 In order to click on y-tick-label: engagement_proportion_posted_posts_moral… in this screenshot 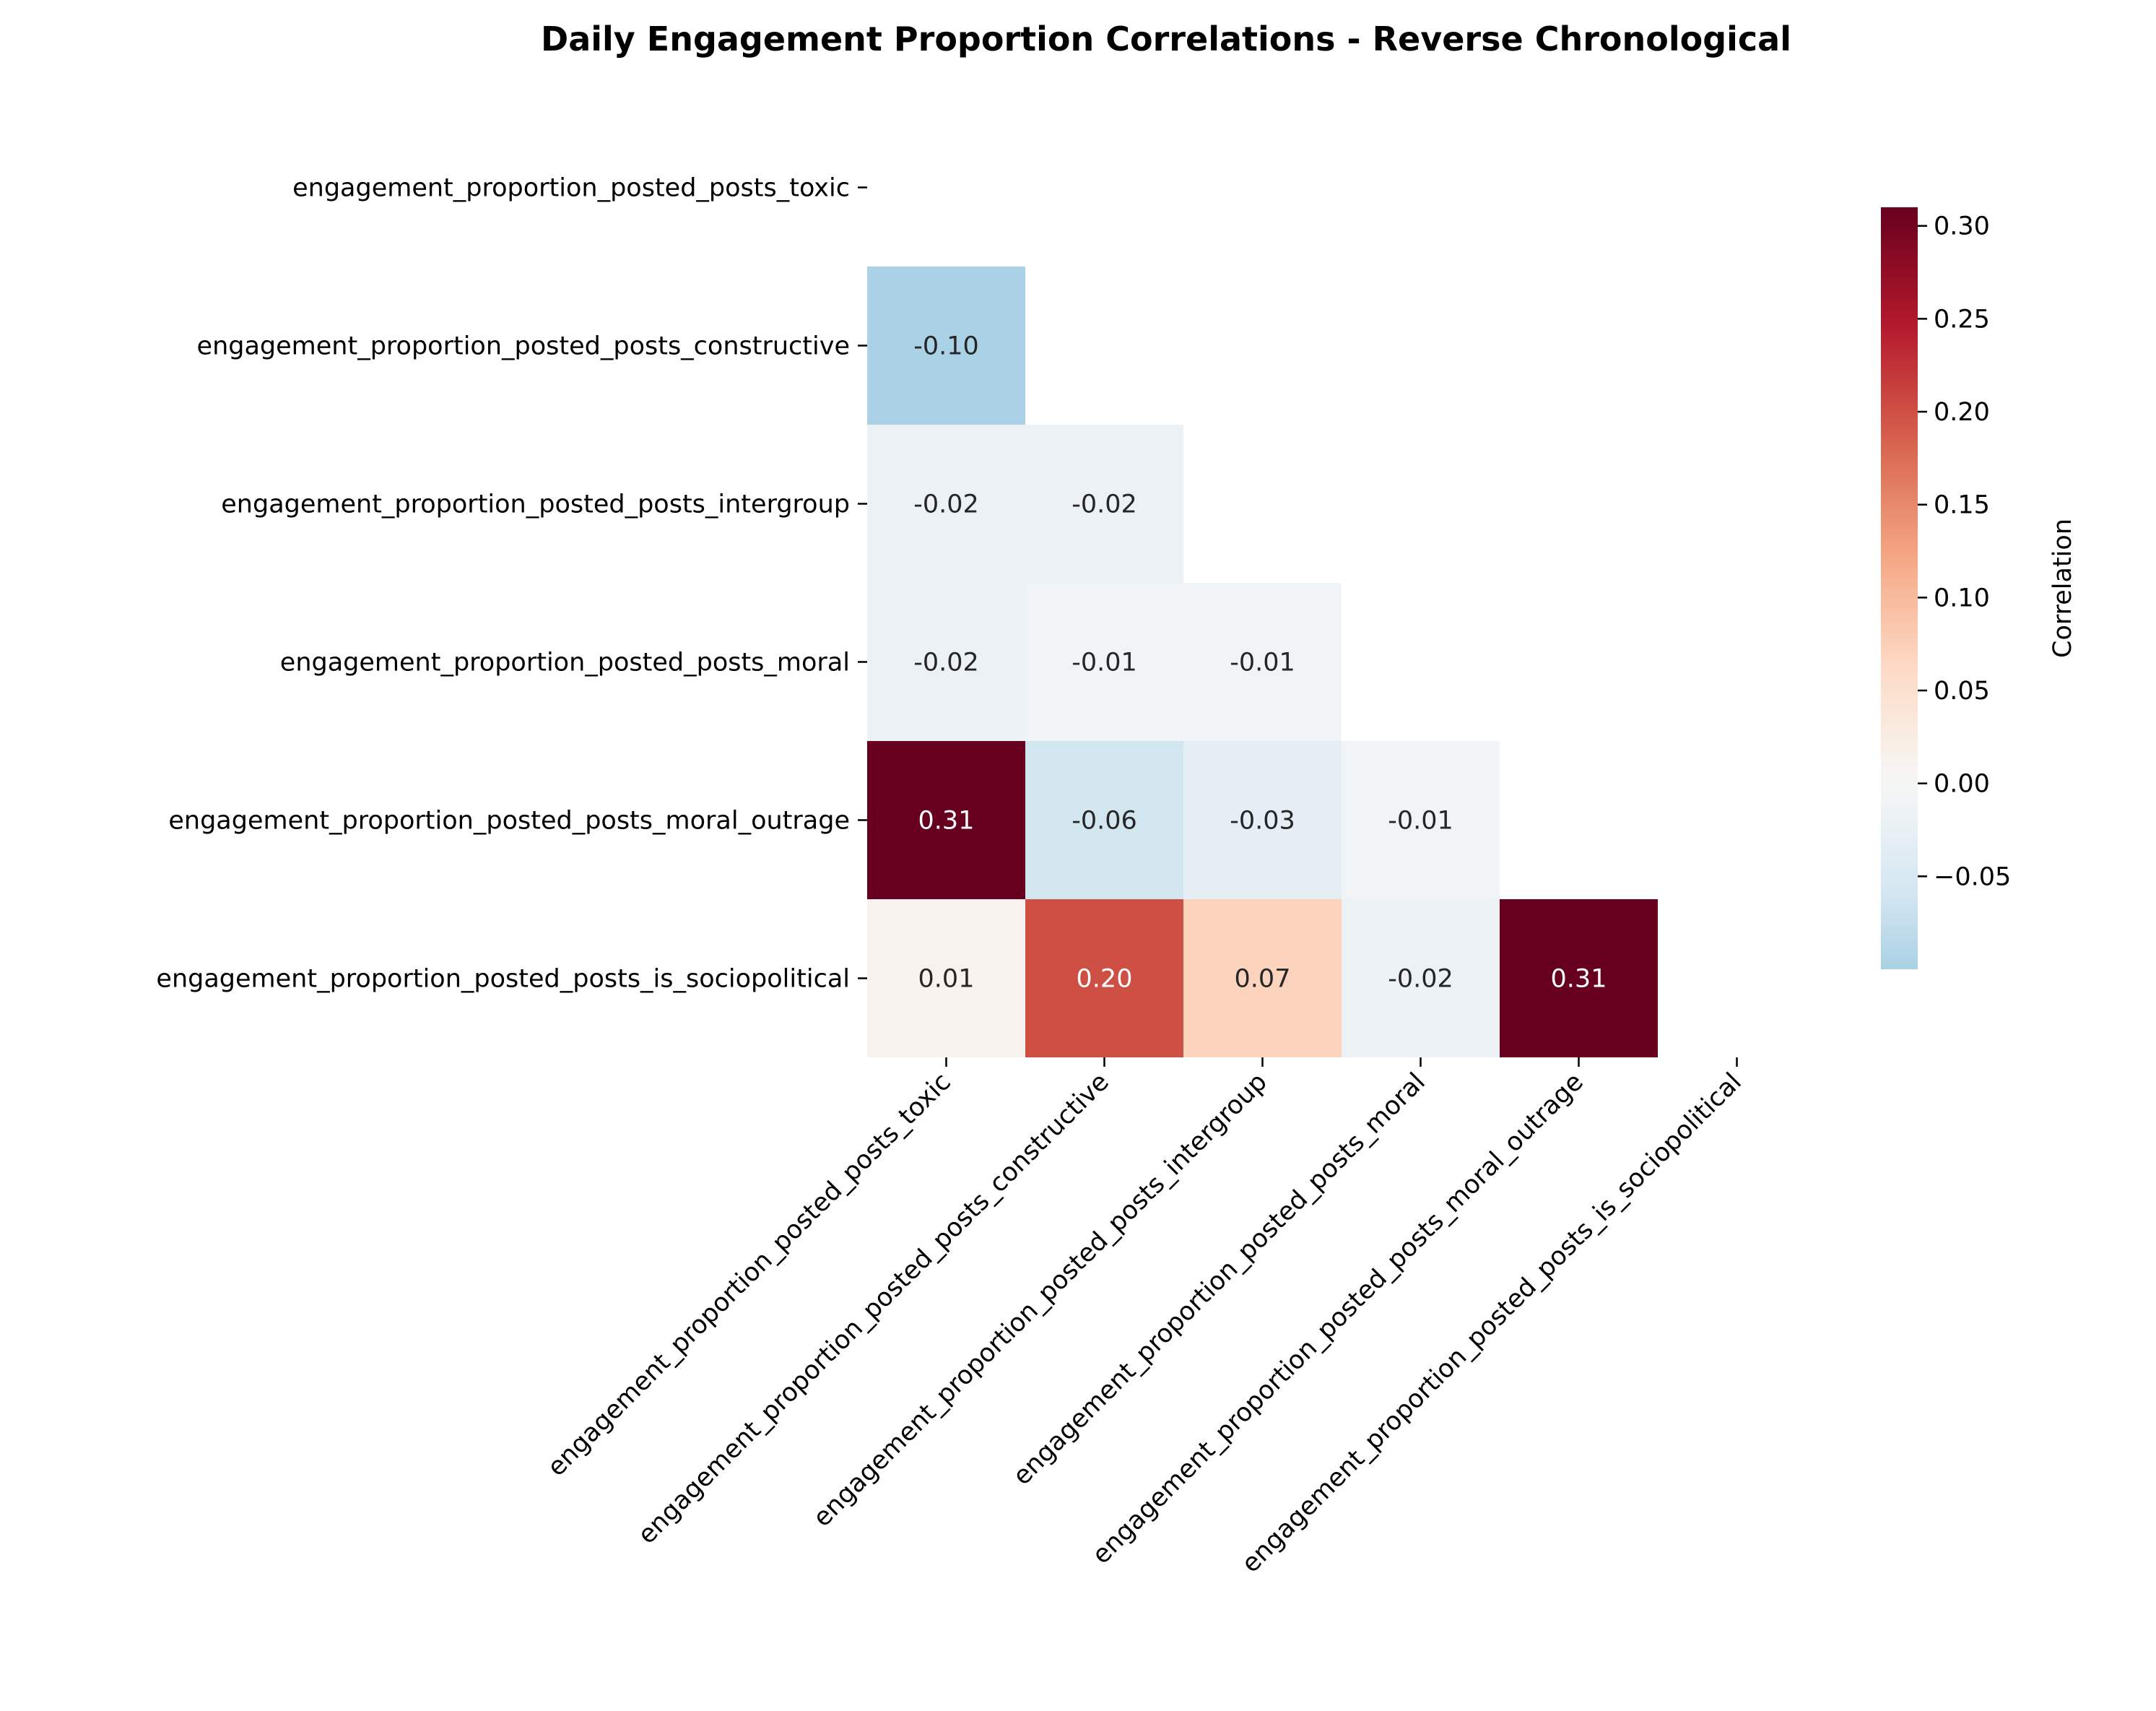, I will do `click(509, 821)`.